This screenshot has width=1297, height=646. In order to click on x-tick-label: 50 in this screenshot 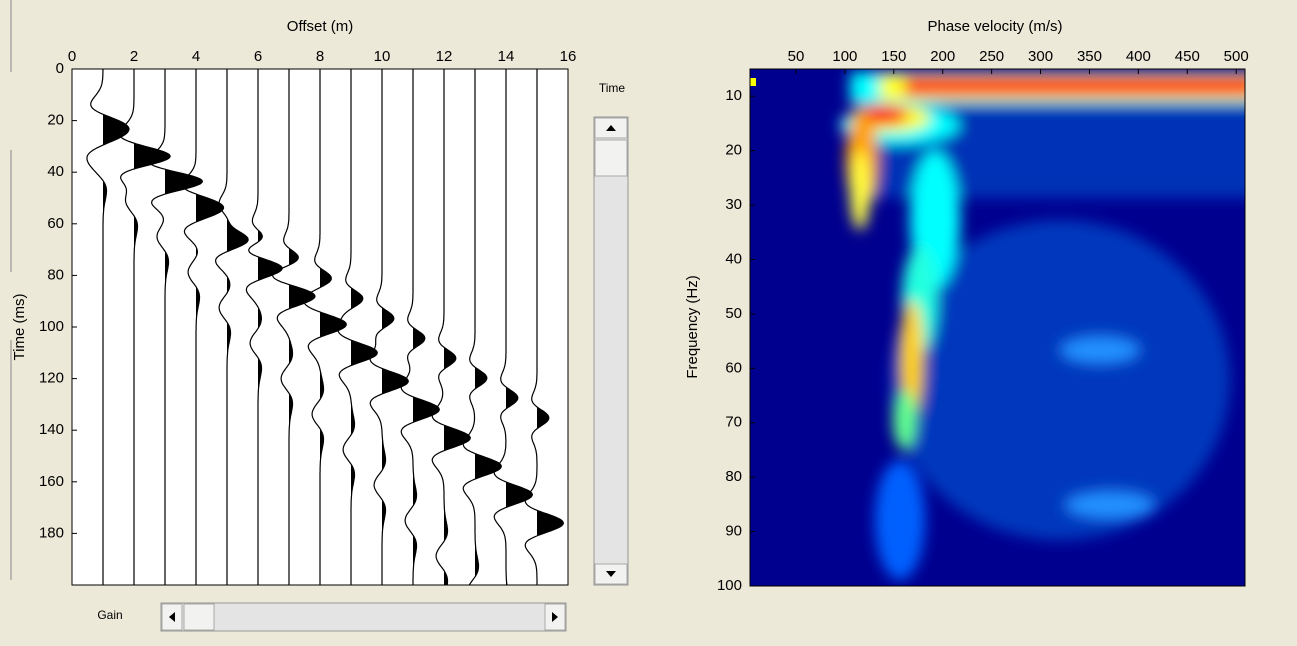, I will do `click(796, 56)`.